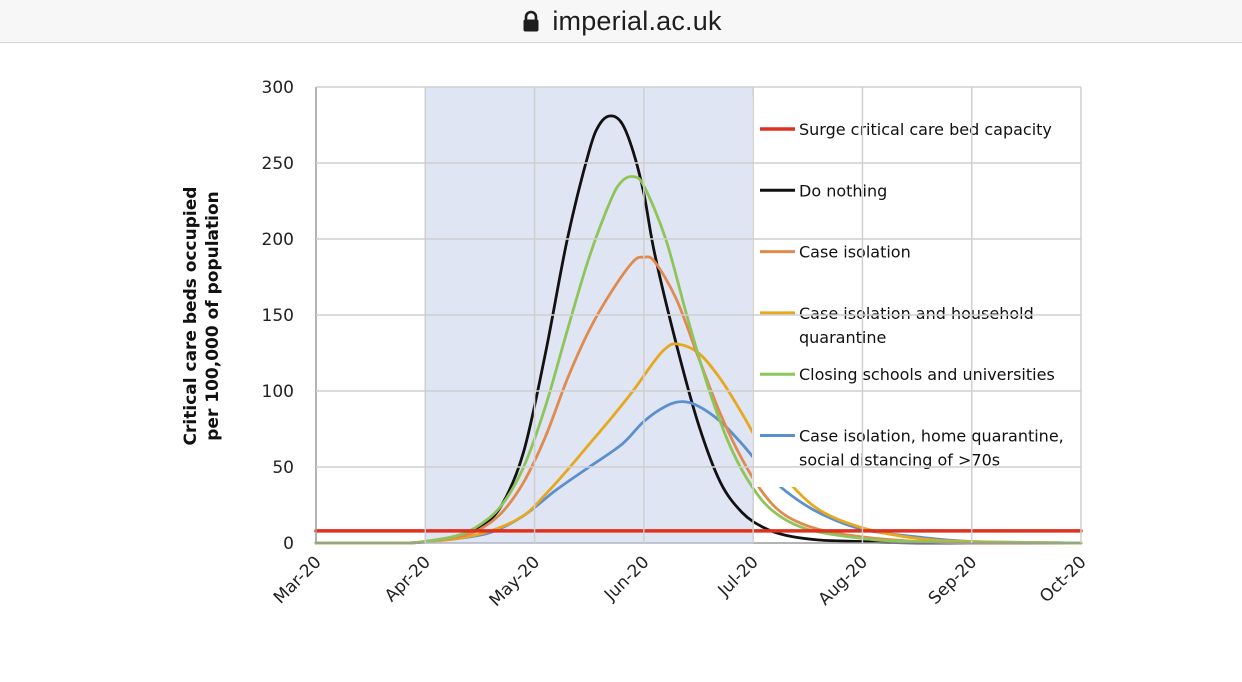 The width and height of the screenshot is (1242, 682). Describe the element at coordinates (931, 436) in the screenshot. I see `legend-entry-text: Case isolation, home quarantine,` at that location.